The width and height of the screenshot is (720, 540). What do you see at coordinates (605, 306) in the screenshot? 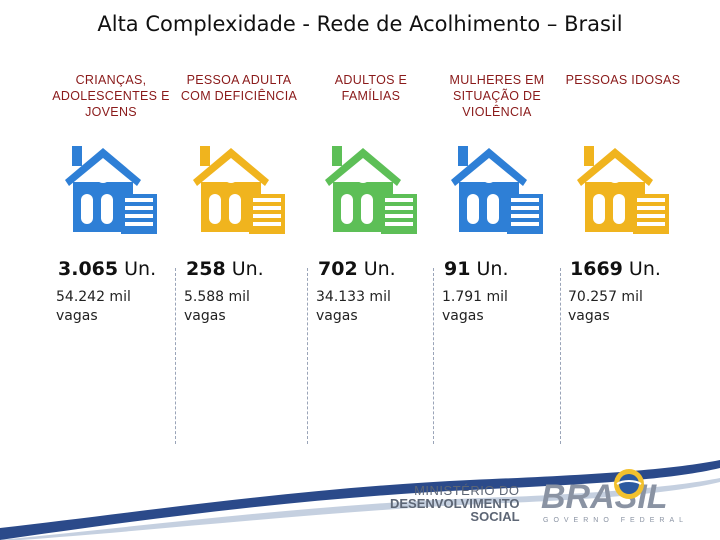
I see `vagas-count: 70.257 mil vagas` at bounding box center [605, 306].